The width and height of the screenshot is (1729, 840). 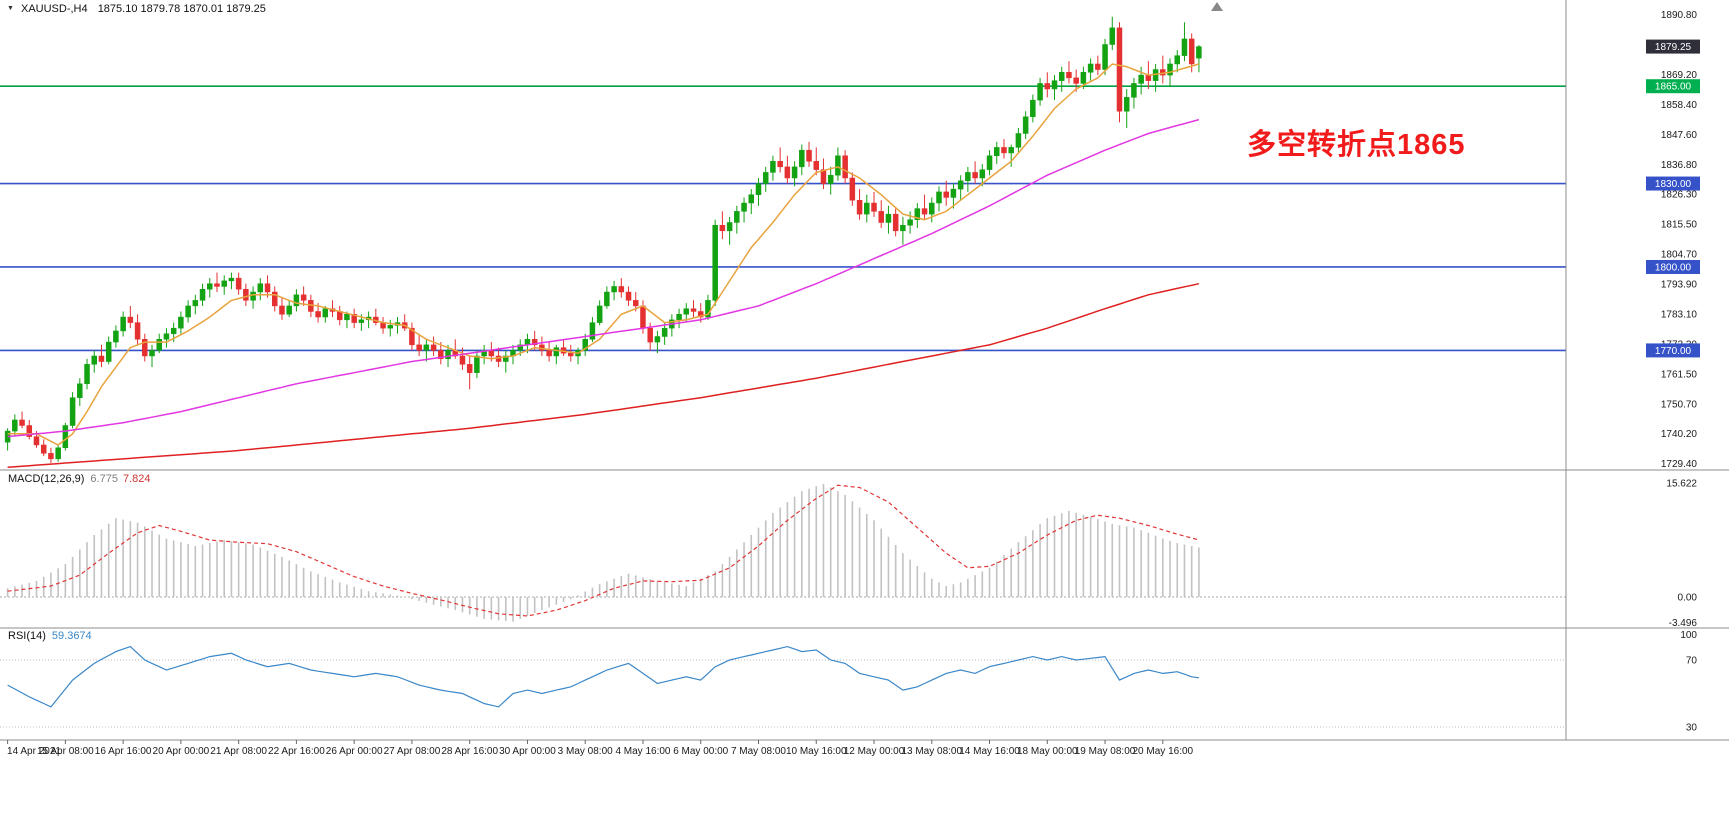 I want to click on svg-text: 1890.80, so click(x=1679, y=15).